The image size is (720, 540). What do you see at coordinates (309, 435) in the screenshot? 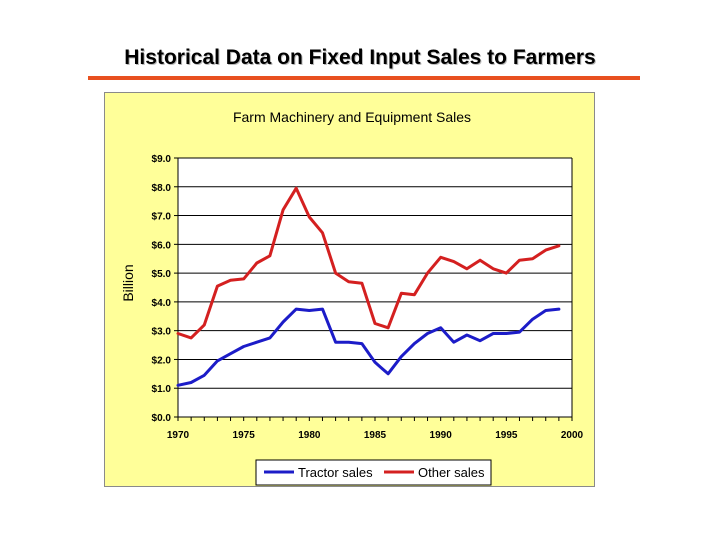
I see `x-tick-label: 1980` at bounding box center [309, 435].